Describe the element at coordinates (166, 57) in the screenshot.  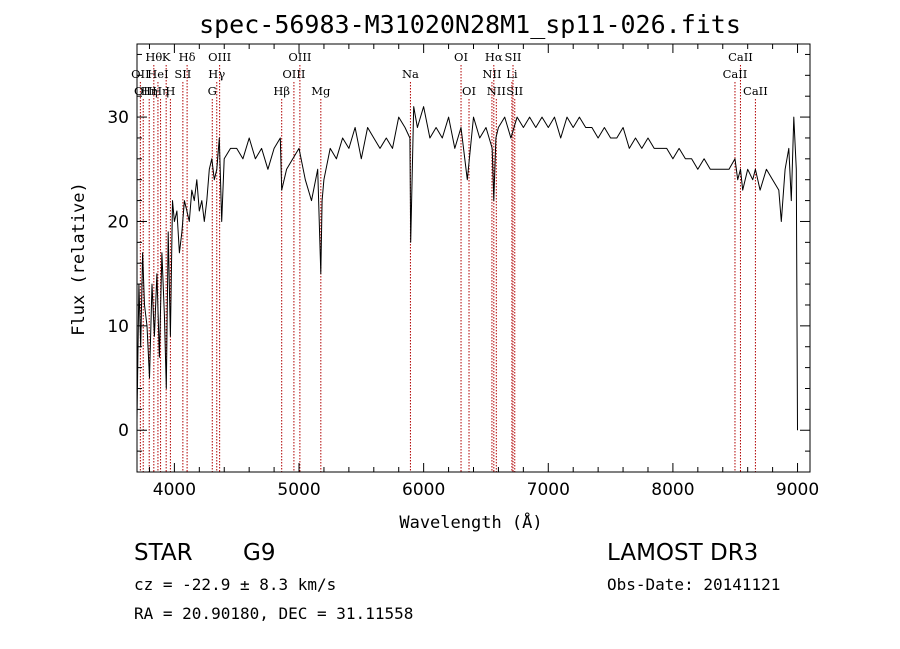
I see `spectral-line-label: K` at that location.